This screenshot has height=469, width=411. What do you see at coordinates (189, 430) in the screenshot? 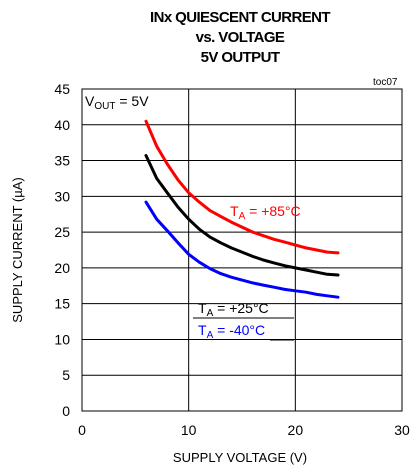
I see `x-tick-label: 10` at bounding box center [189, 430].